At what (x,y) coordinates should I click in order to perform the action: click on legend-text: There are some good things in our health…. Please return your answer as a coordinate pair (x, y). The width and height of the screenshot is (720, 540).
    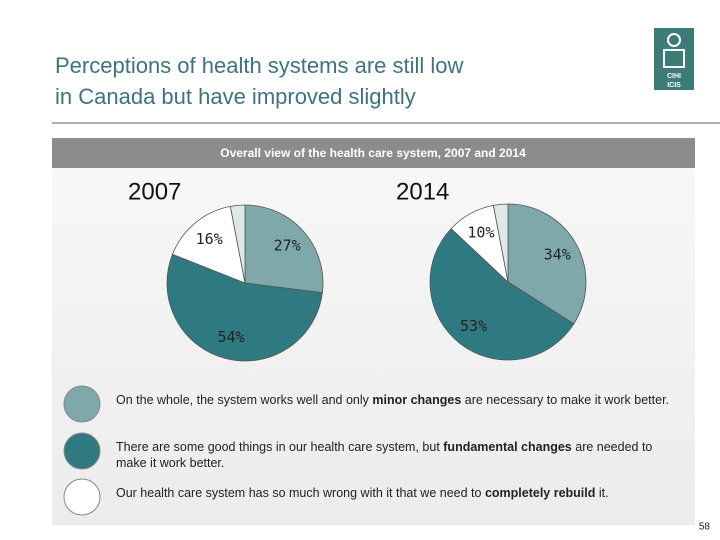
    Looking at the image, I should click on (401, 455).